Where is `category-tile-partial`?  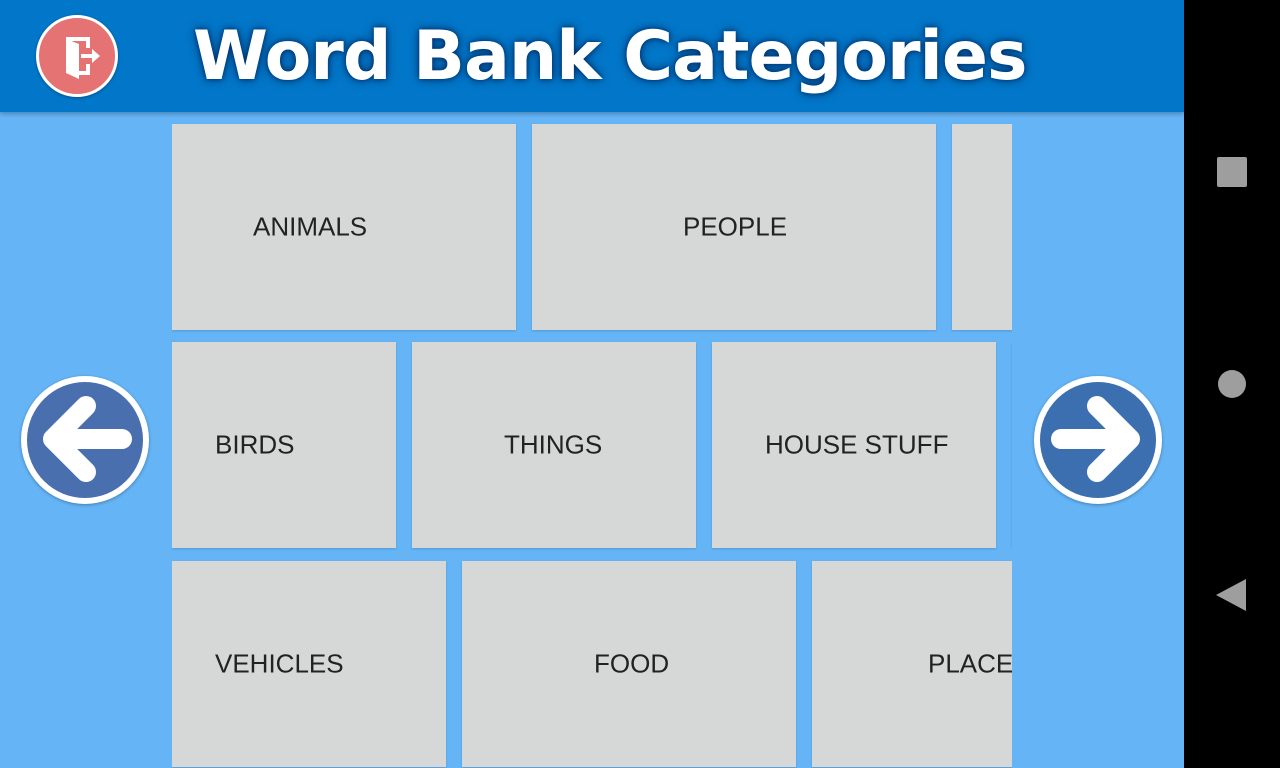
category-tile-partial is located at coordinates (982, 227).